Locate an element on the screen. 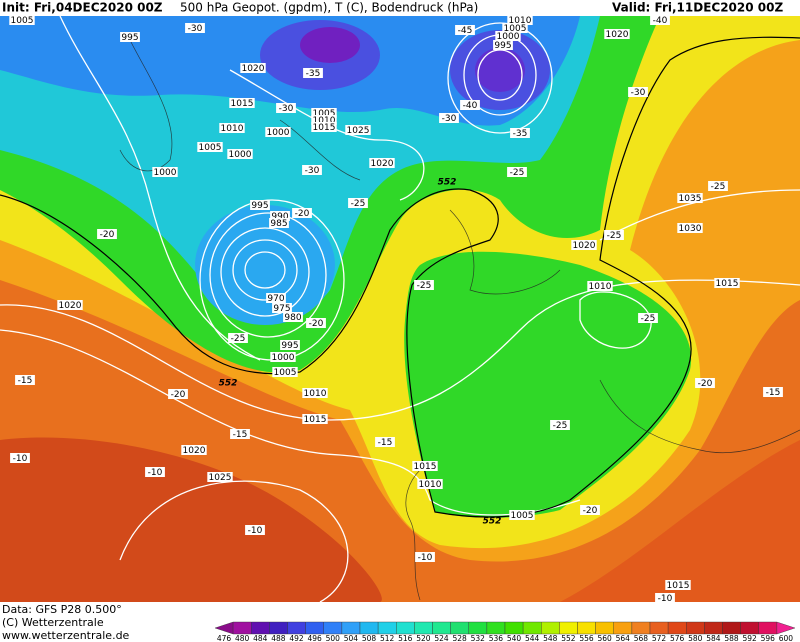  colorbar-label: 564 is located at coordinates (623, 638).